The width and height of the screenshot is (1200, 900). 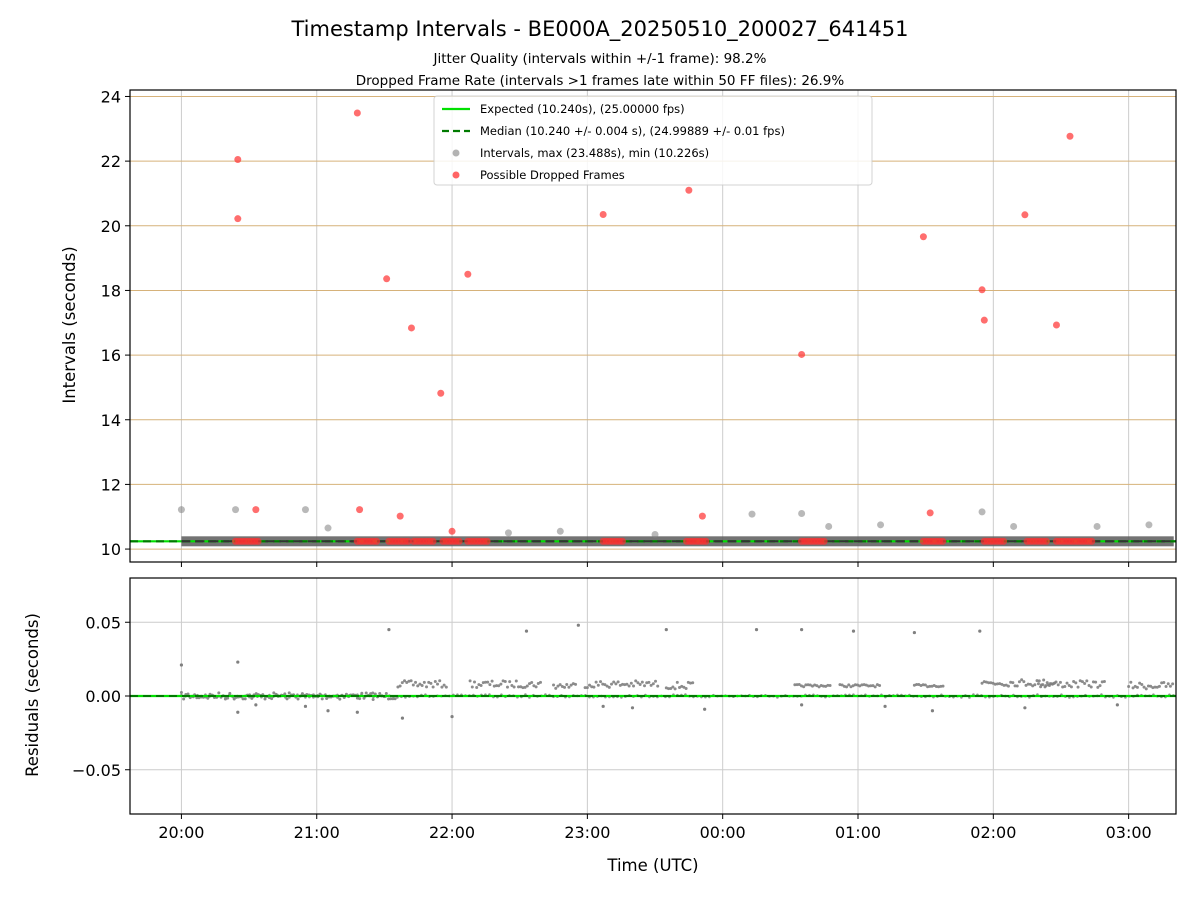 I want to click on intervals-ytick-label-4: 18, so click(x=111, y=290).